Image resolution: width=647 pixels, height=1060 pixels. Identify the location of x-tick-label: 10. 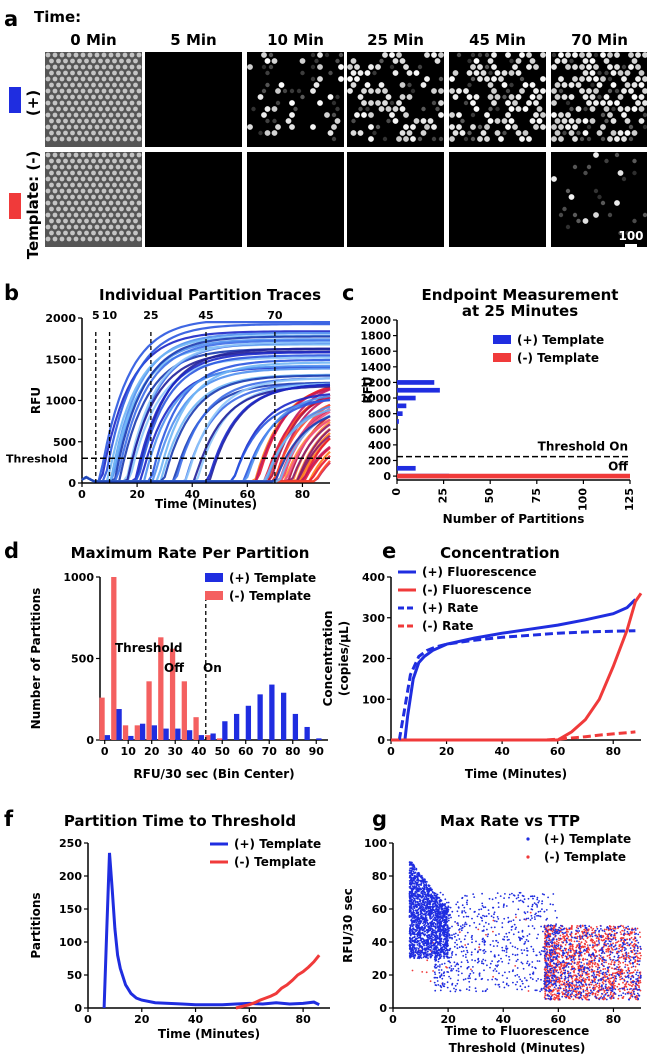
(129, 751).